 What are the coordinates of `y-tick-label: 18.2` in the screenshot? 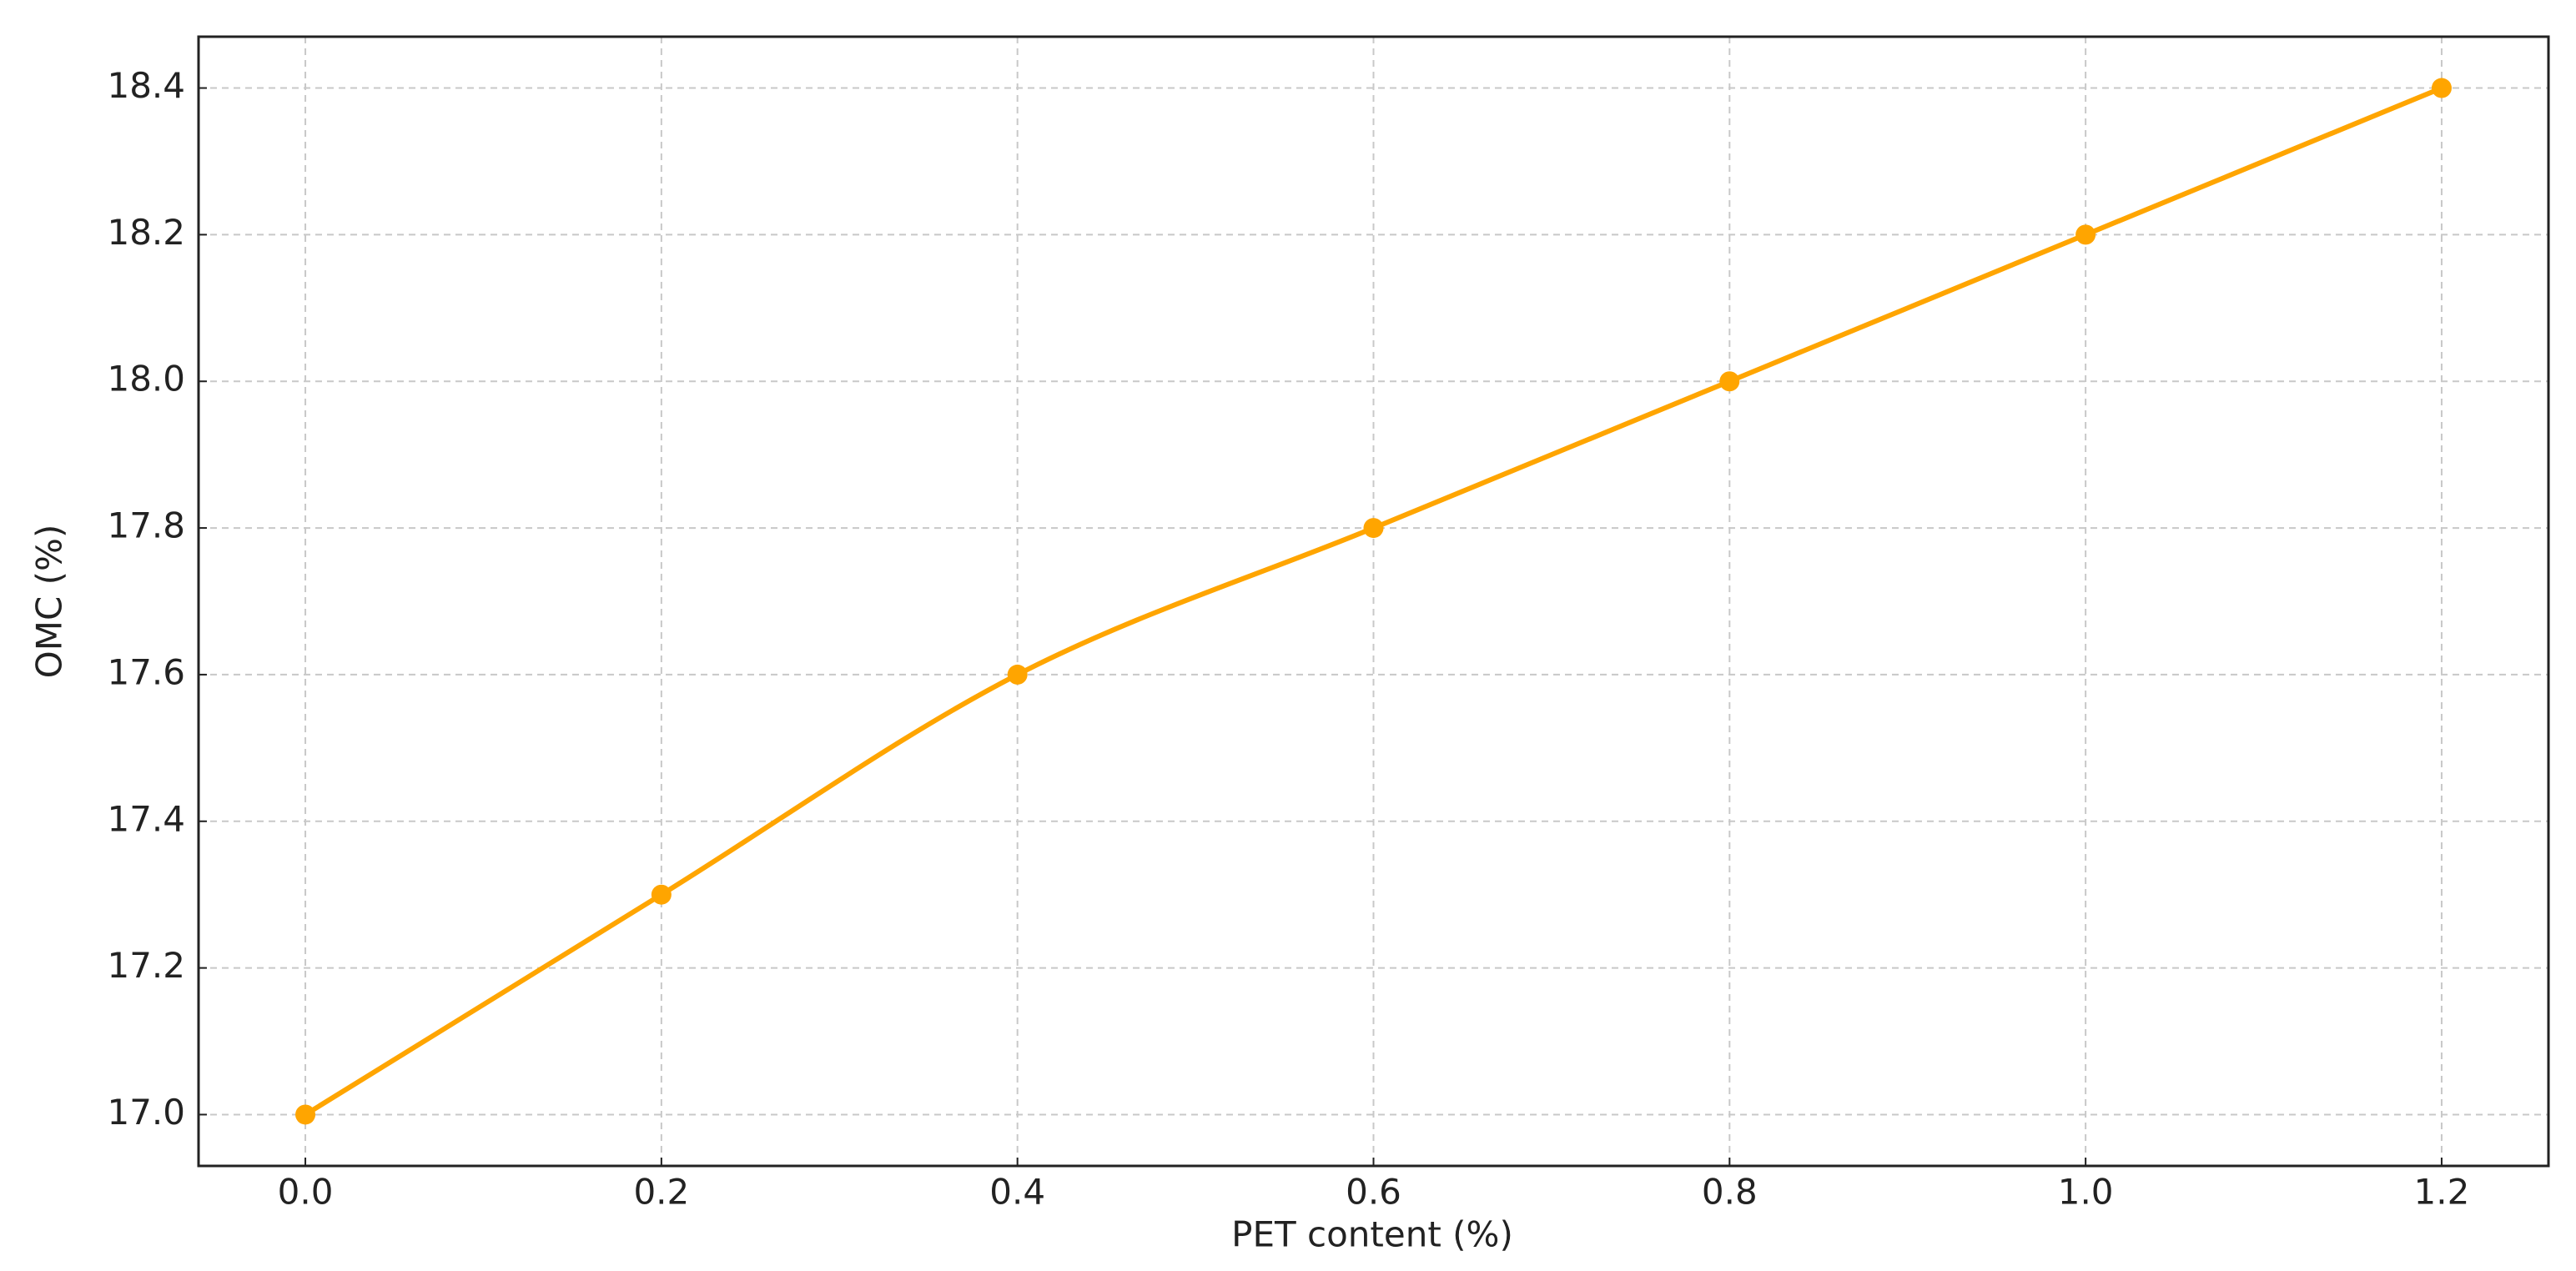 It's located at (146, 232).